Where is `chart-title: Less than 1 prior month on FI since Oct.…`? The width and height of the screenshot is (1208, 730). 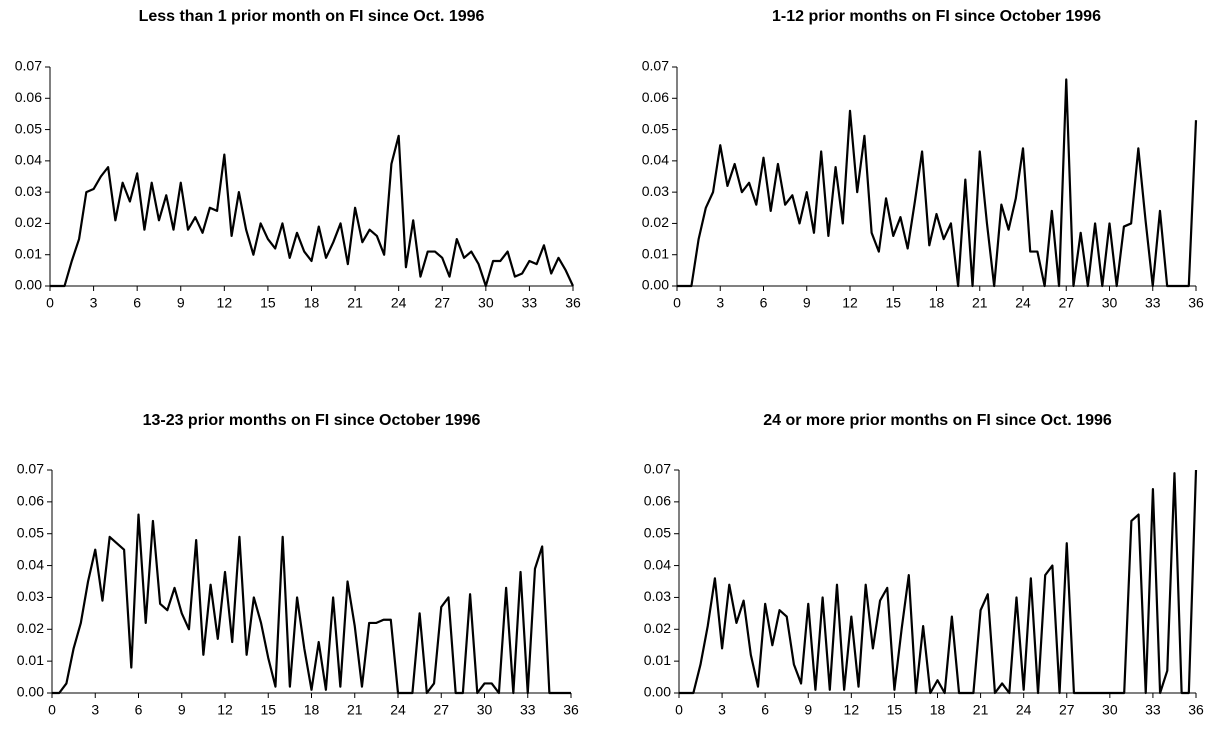 chart-title: Less than 1 prior month on FI since Oct.… is located at coordinates (312, 16).